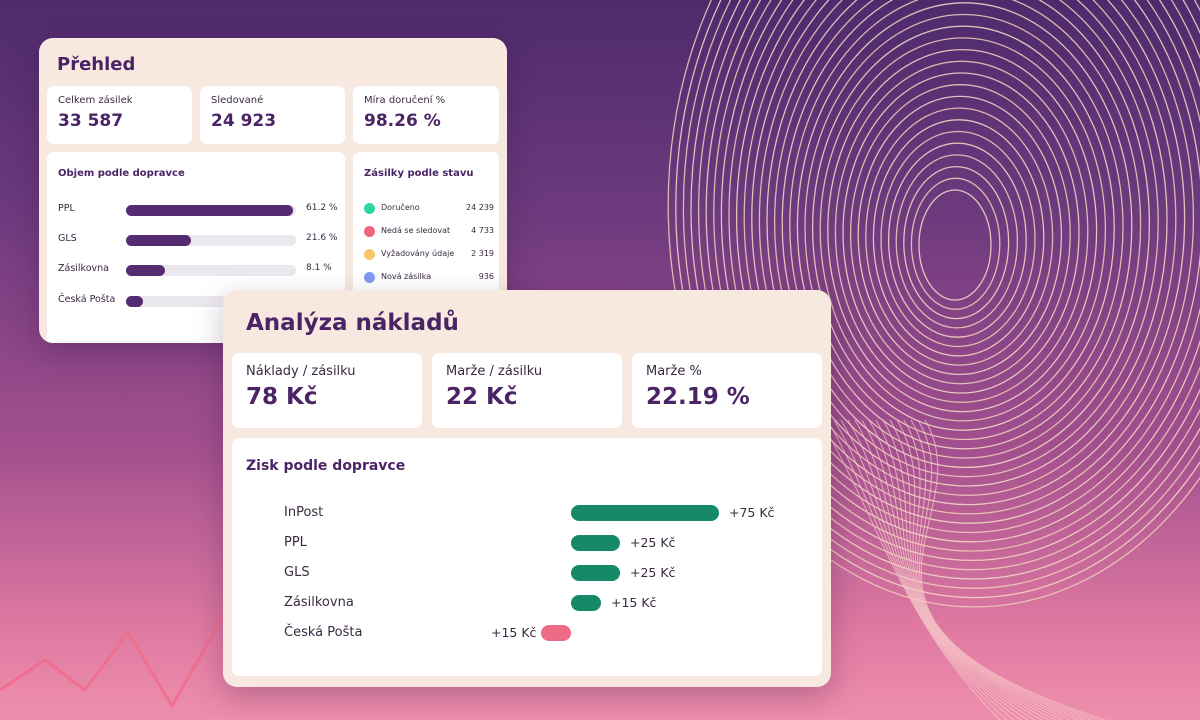 This screenshot has height=720, width=1200. Describe the element at coordinates (527, 603) in the screenshot. I see `profit-row: Zásilkovna +15 Kč` at that location.